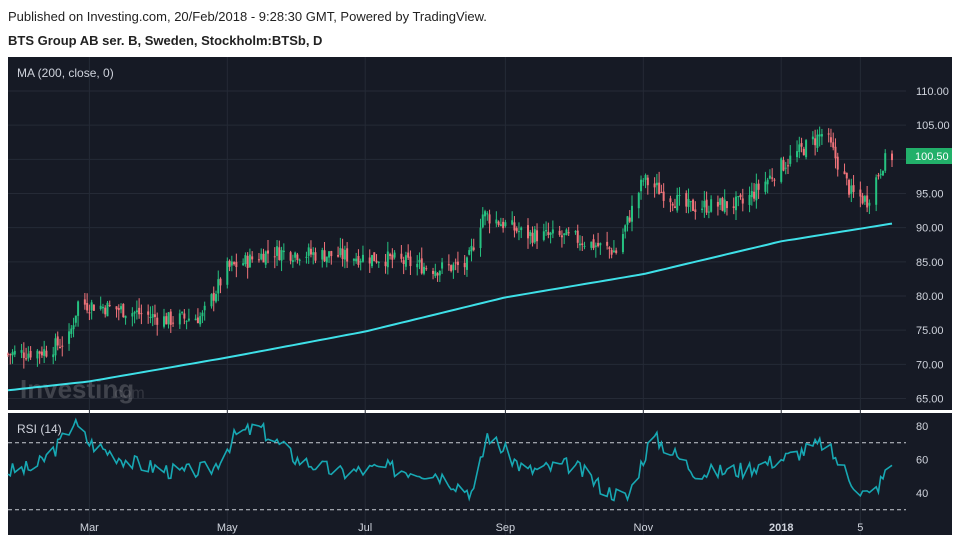  What do you see at coordinates (480, 411) in the screenshot?
I see `pane-separator` at bounding box center [480, 411].